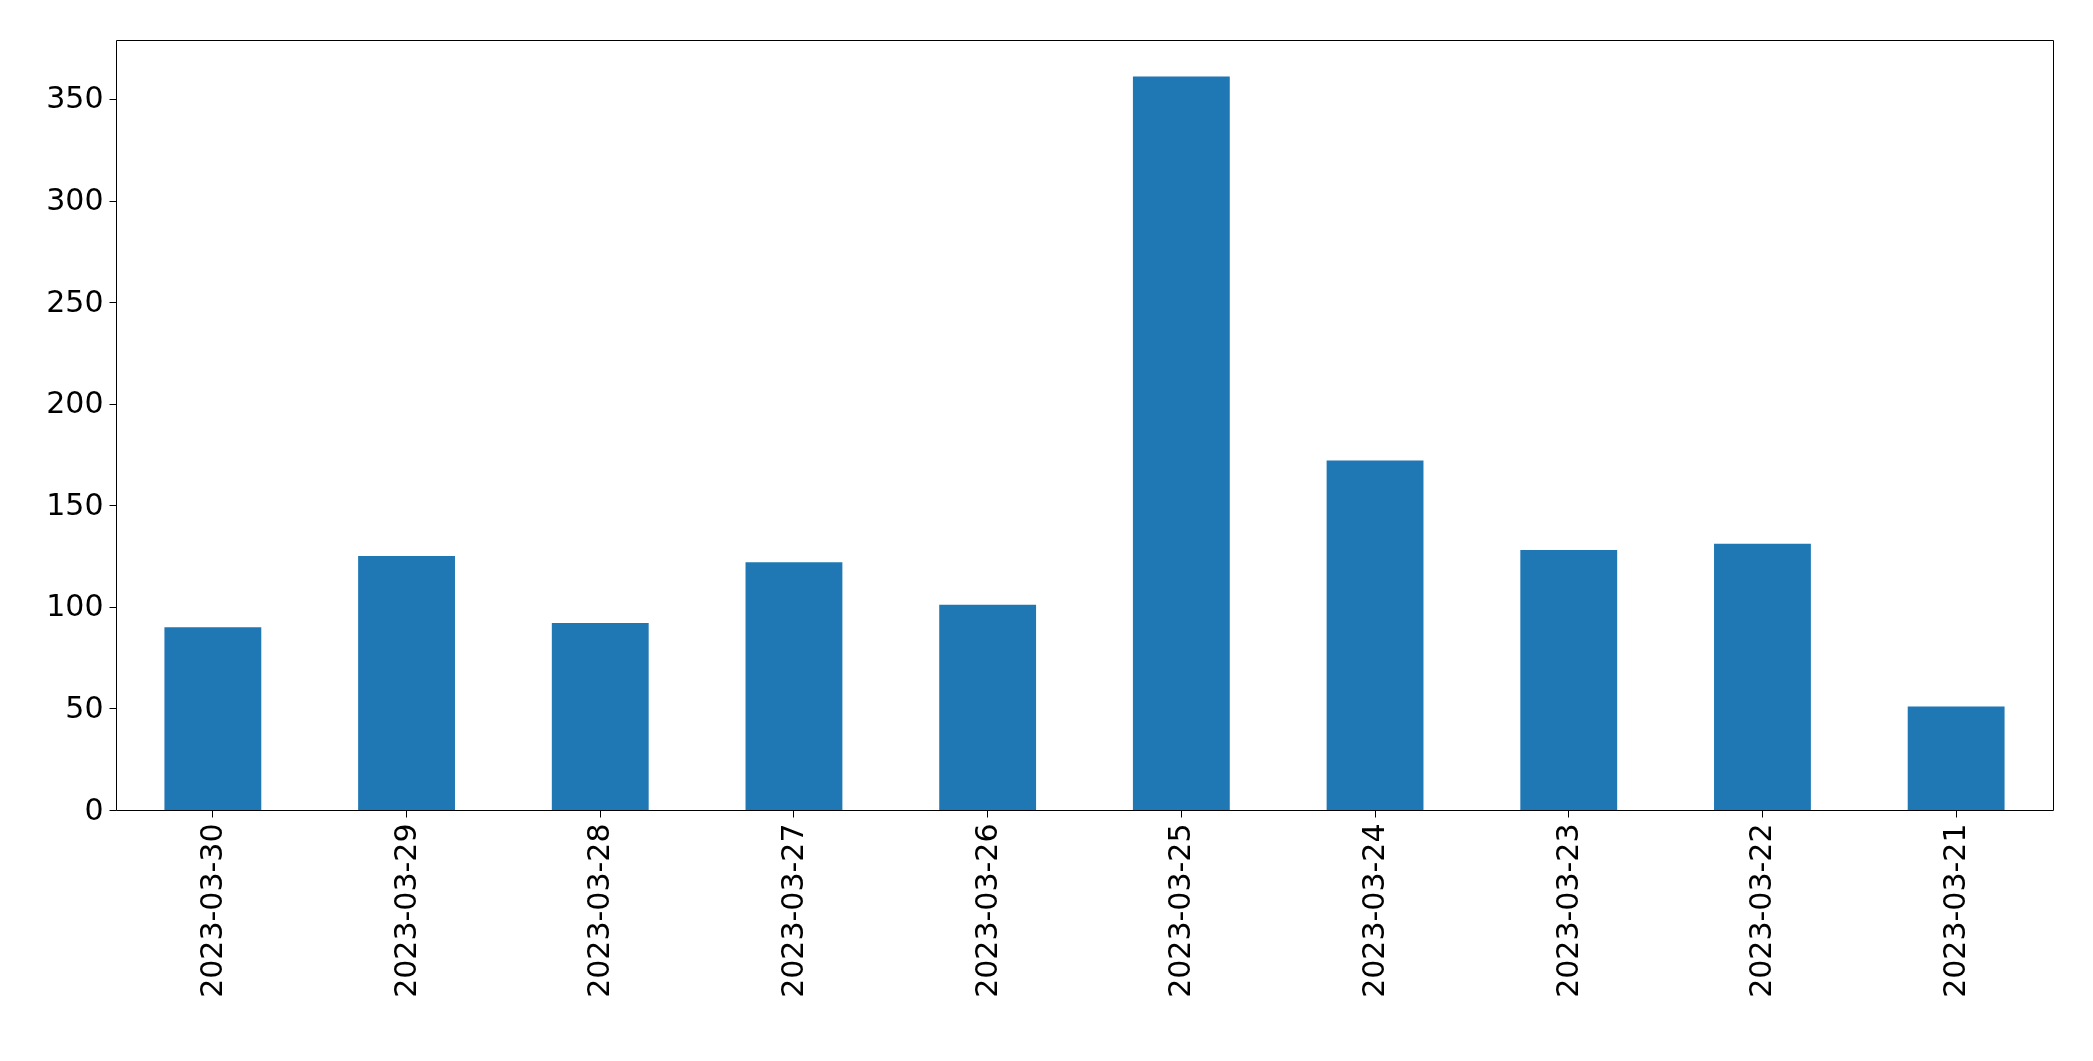  What do you see at coordinates (75, 504) in the screenshot?
I see `y-tick-label: 150` at bounding box center [75, 504].